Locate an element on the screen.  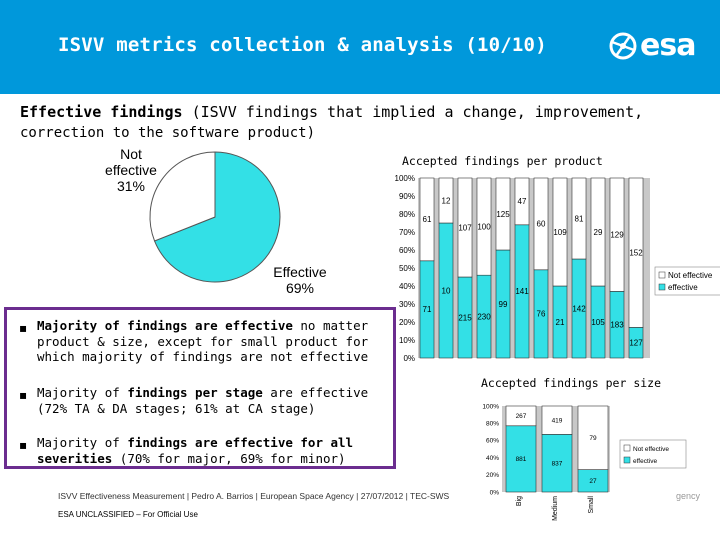
product-label-not-effective: 81 is located at coordinates (579, 218).